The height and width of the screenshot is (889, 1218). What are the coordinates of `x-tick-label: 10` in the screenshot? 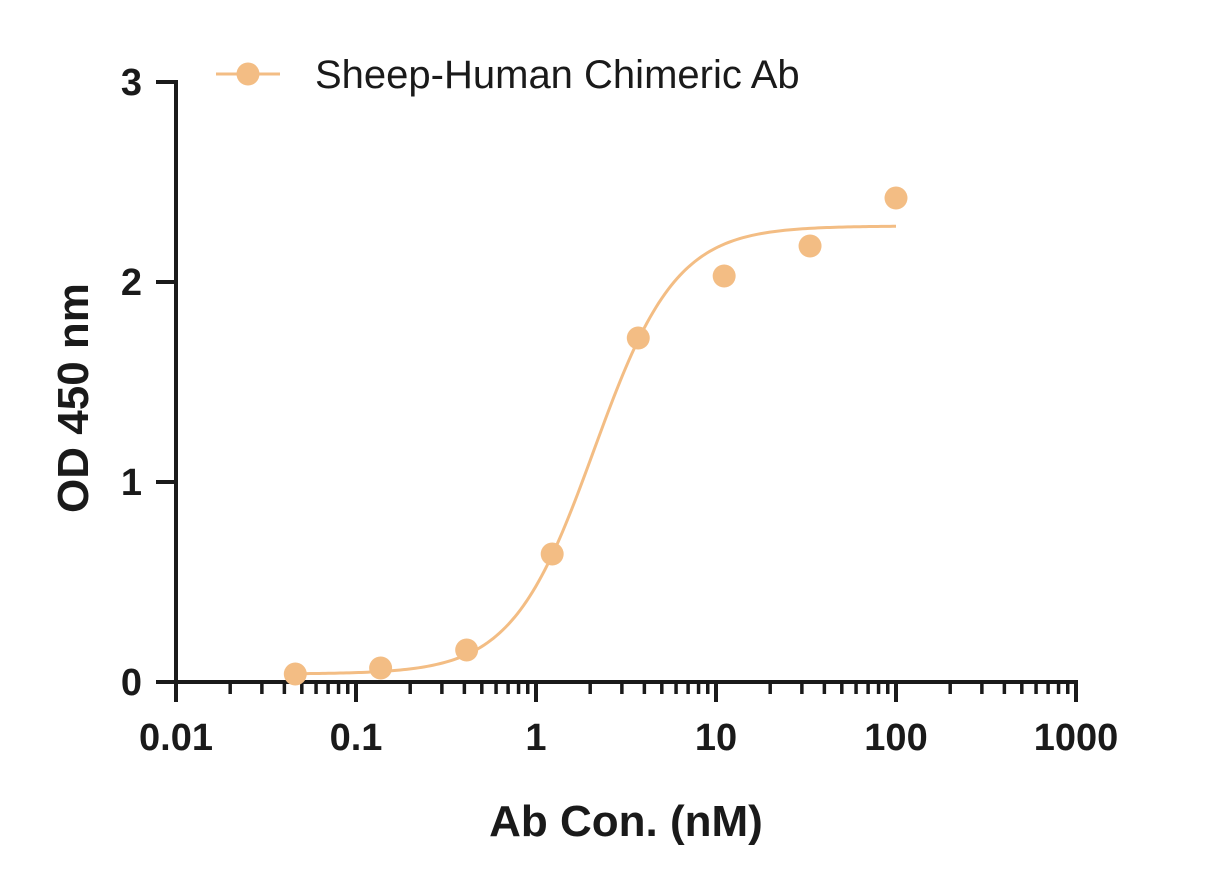 It's located at (716, 738).